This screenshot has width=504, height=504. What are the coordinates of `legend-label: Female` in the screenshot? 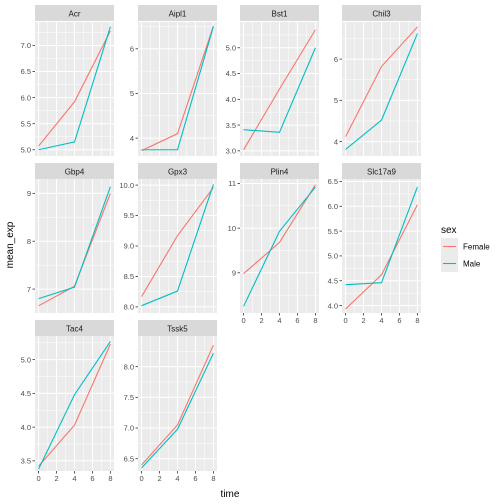 It's located at (476, 247).